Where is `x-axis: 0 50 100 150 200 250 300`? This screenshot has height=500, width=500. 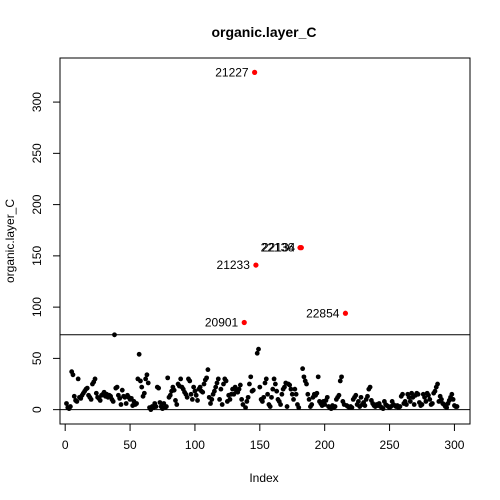 x-axis: 0 50 100 150 200 250 300 is located at coordinates (263, 437).